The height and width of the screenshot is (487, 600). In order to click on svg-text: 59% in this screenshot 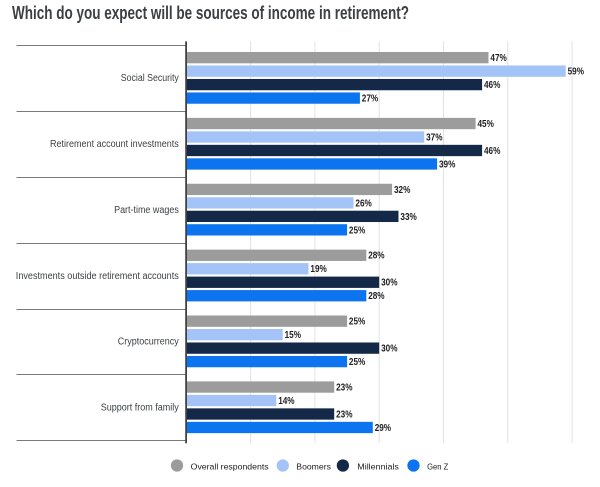, I will do `click(576, 72)`.